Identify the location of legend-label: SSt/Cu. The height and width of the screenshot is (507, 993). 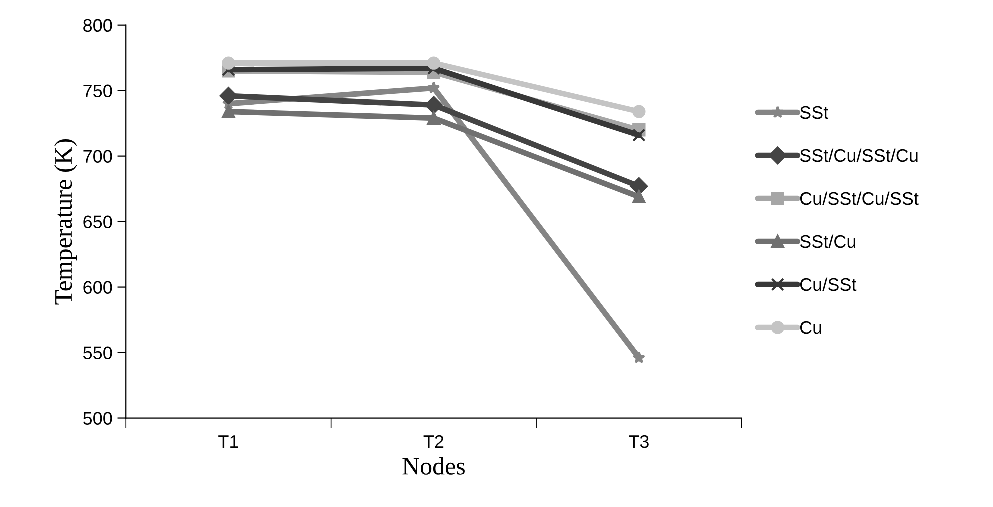
(828, 241).